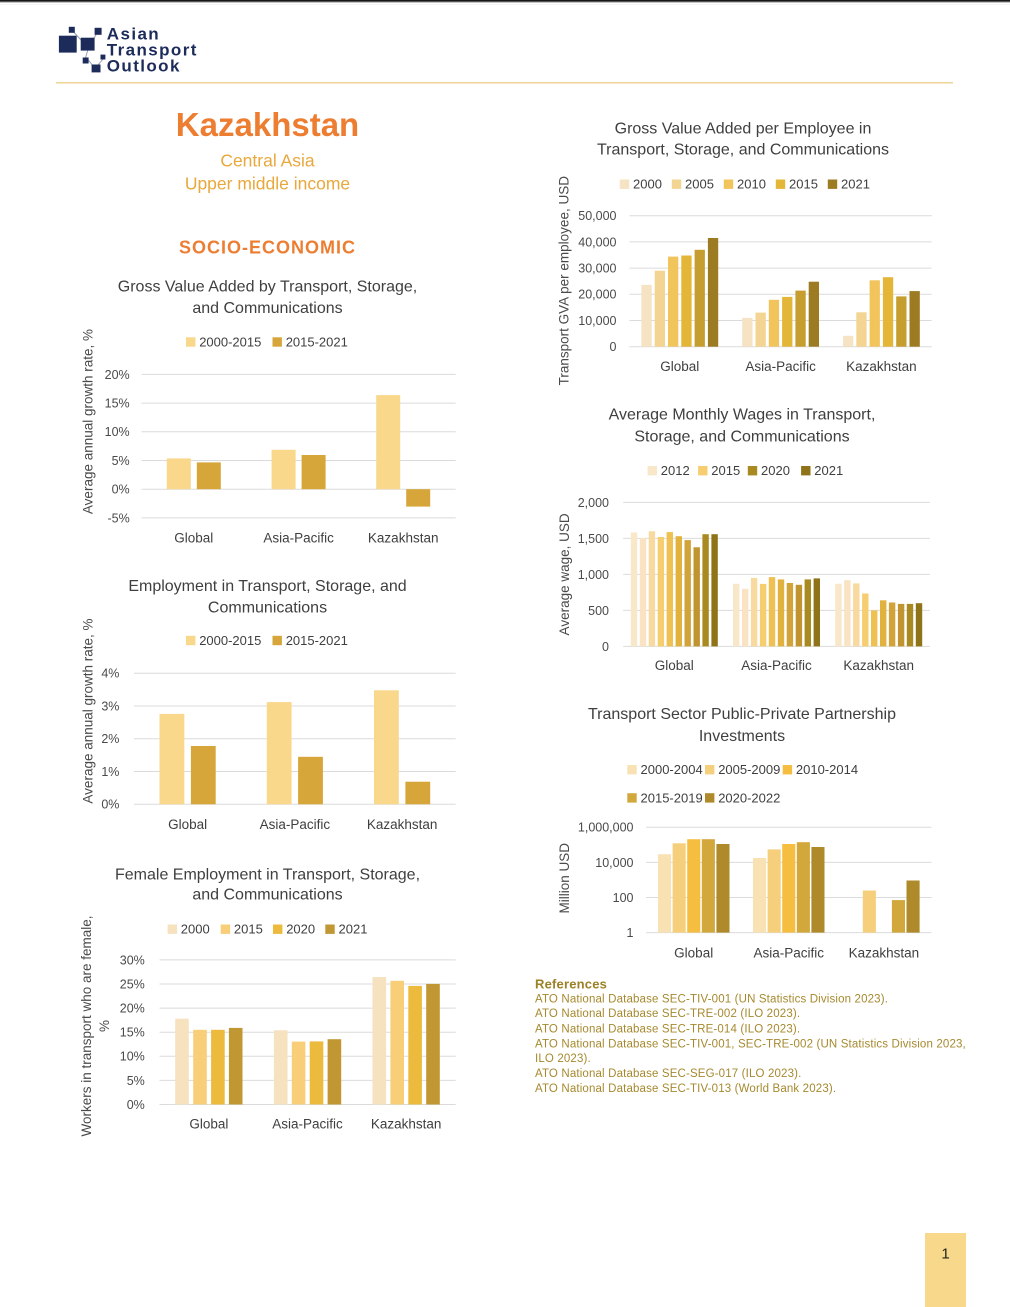 This screenshot has width=1010, height=1307. Describe the element at coordinates (606, 828) in the screenshot. I see `svg-text: 1,000,000` at that location.